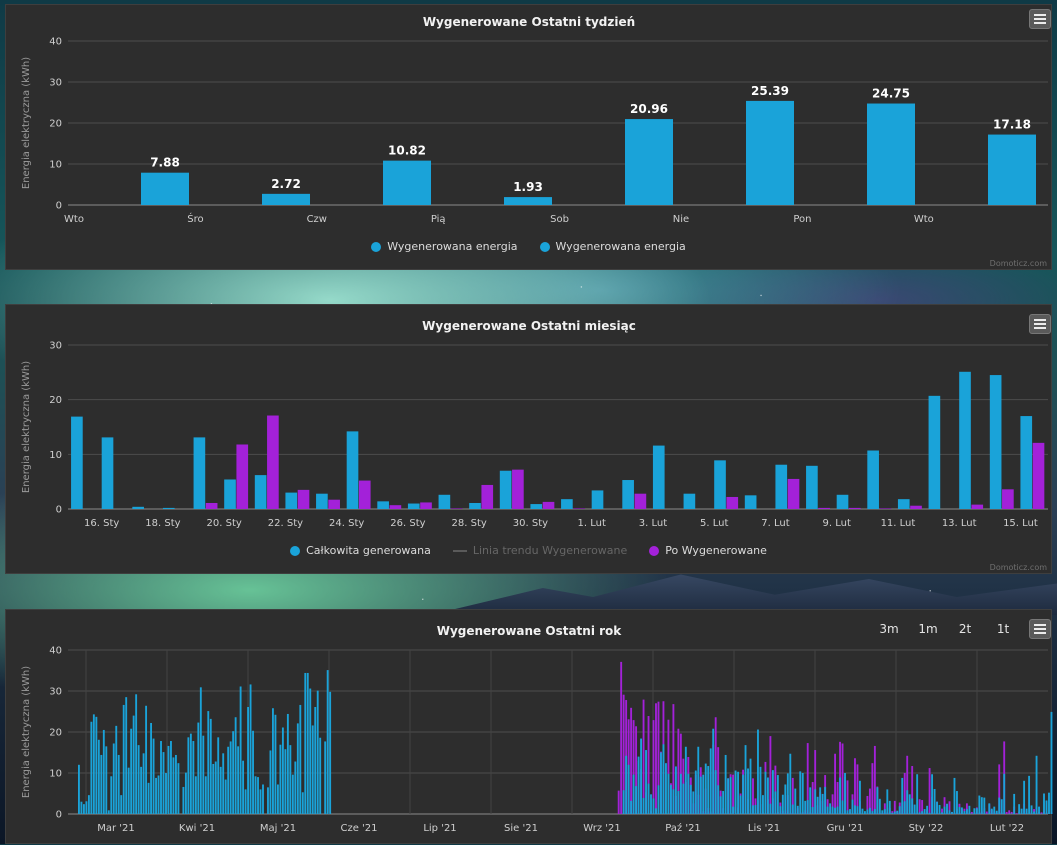  Describe the element at coordinates (965, 629) in the screenshot. I see `range-button-2t: 2t` at that location.